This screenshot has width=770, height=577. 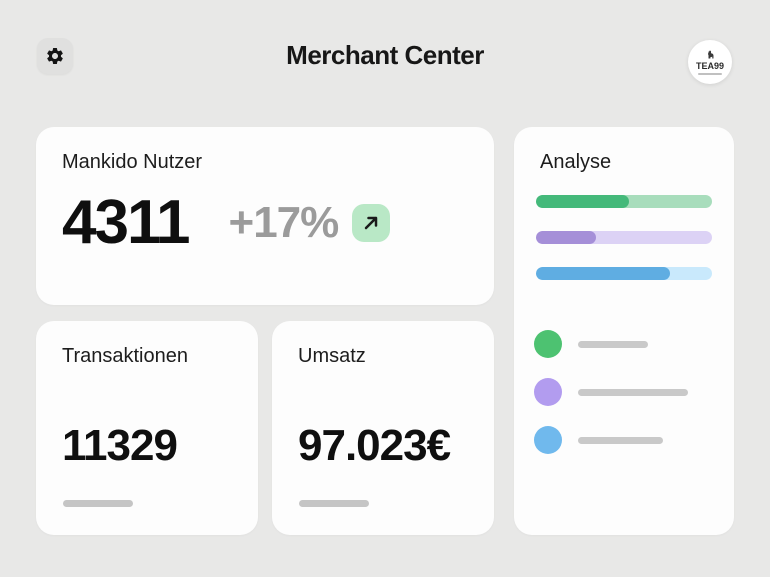 I want to click on logo-text: TEA99, so click(x=709, y=66).